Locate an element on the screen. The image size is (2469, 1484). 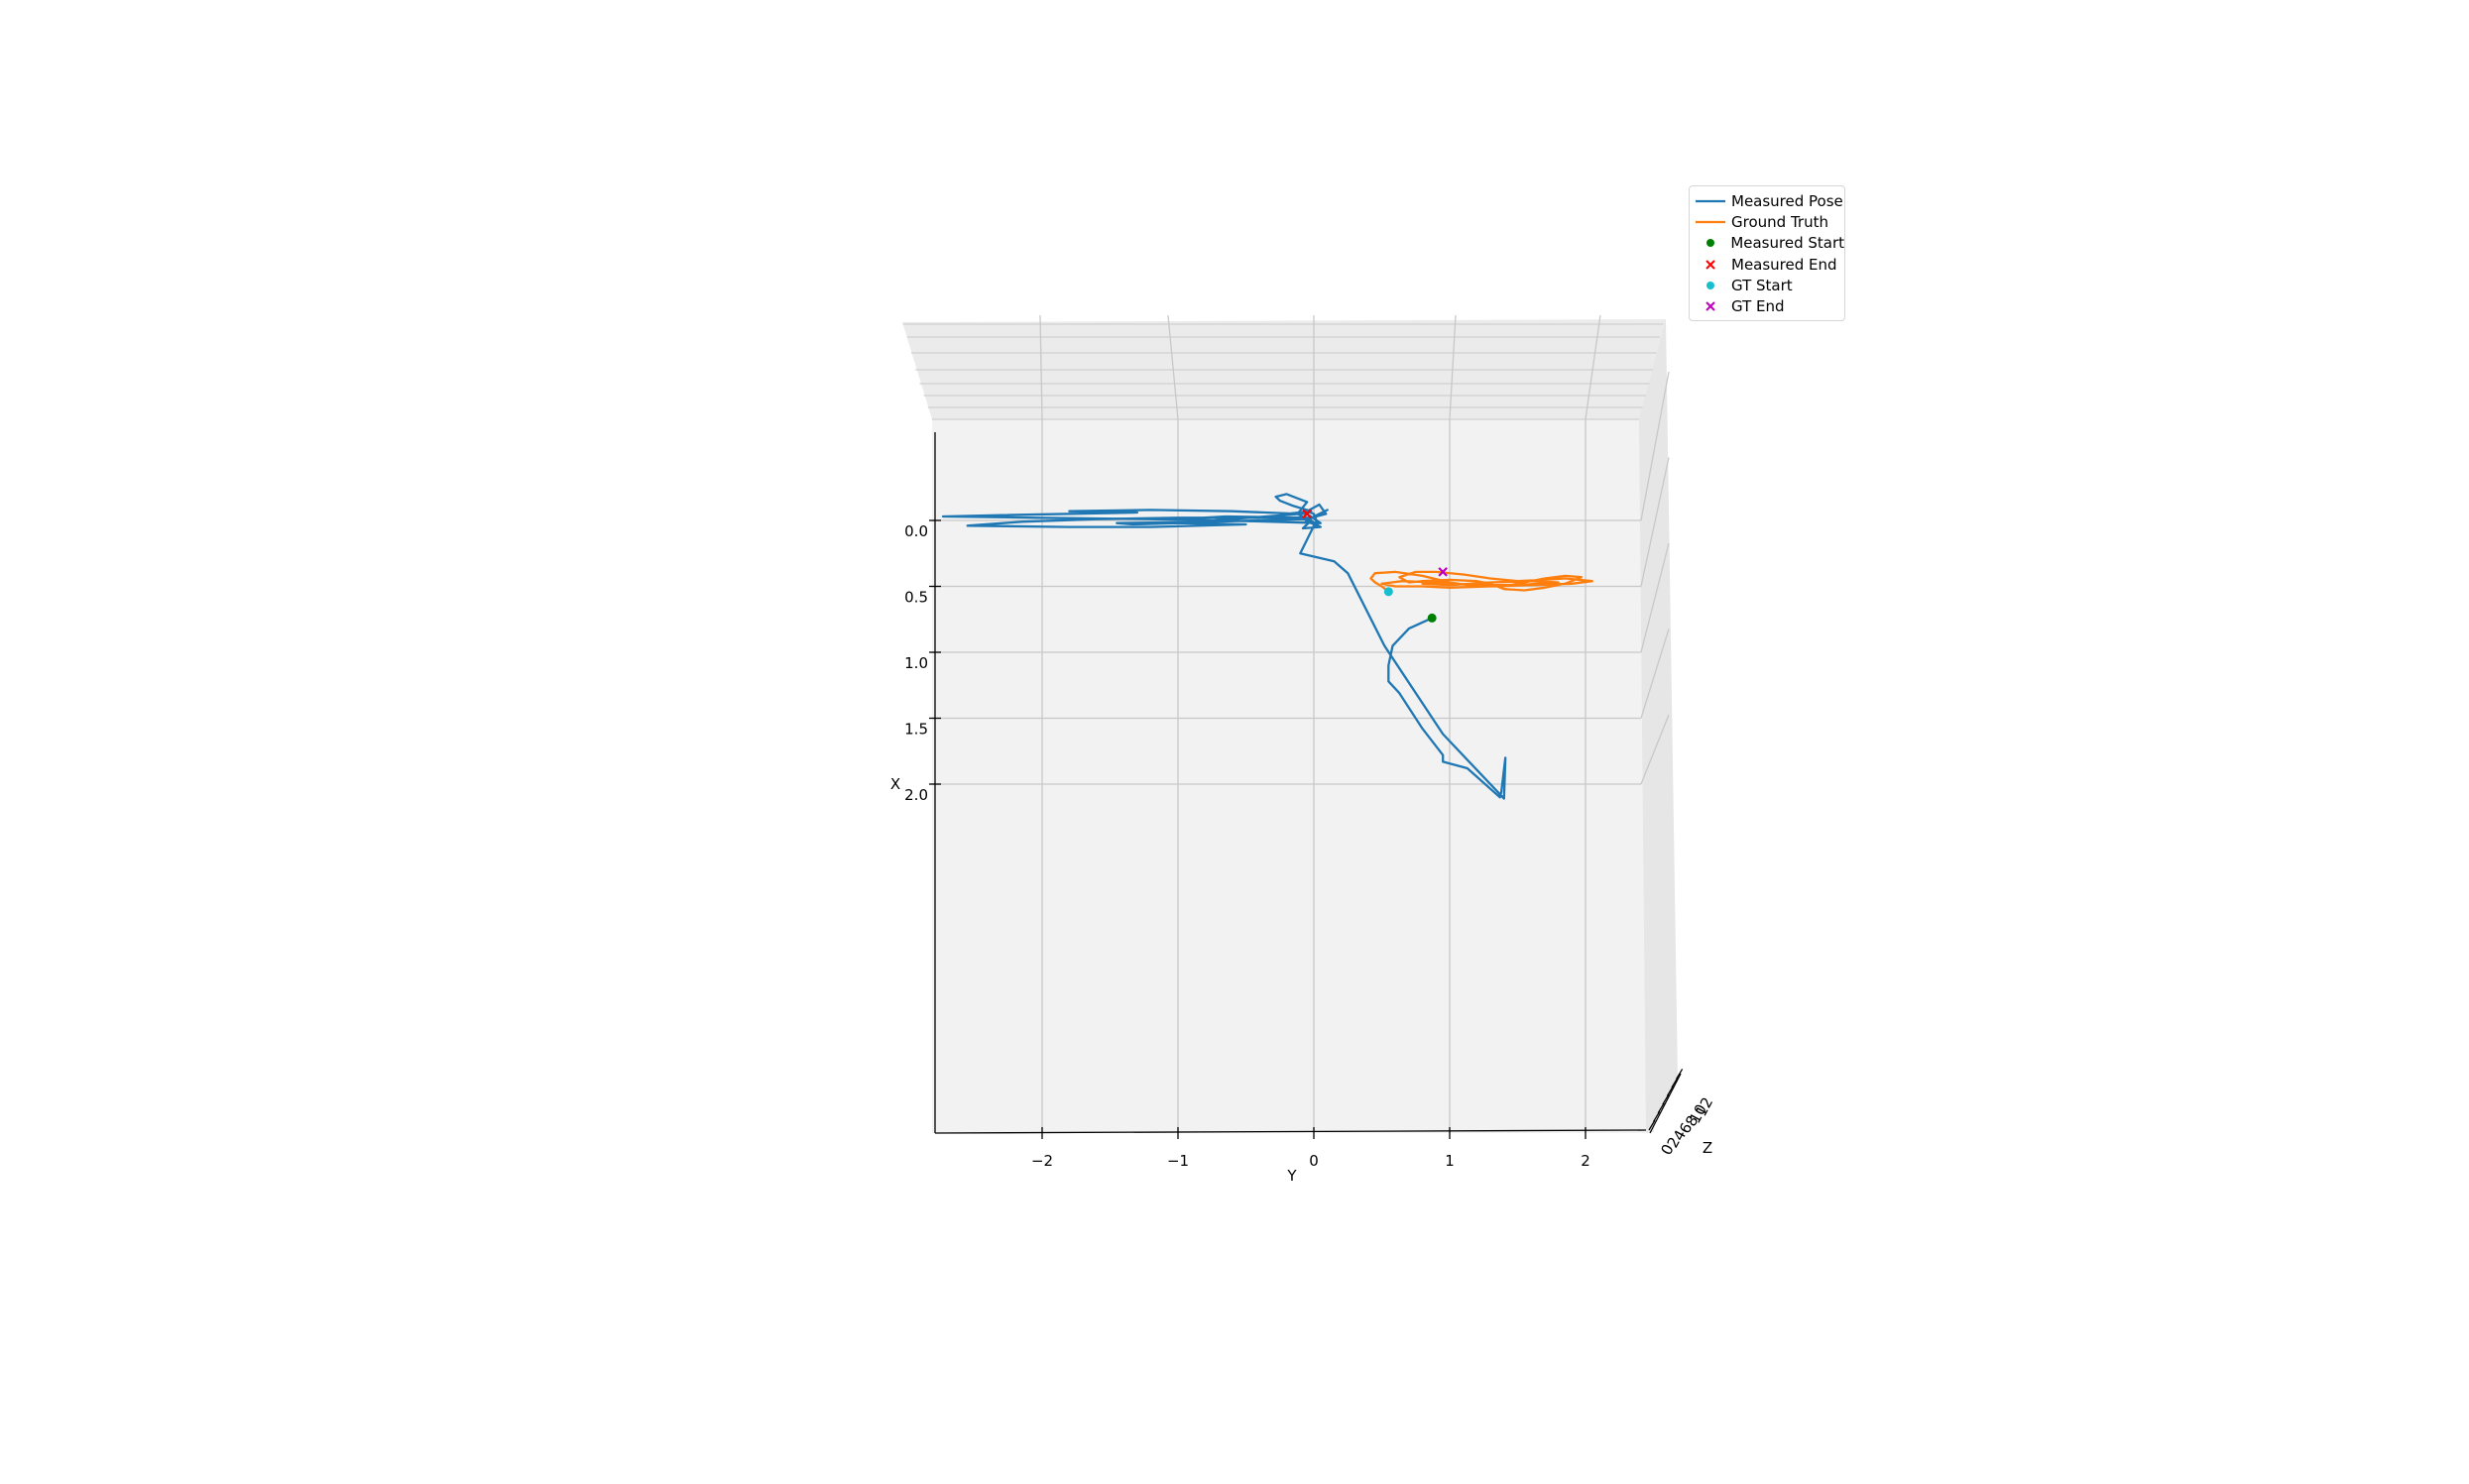
y-axis-label: Y is located at coordinates (1291, 1176).